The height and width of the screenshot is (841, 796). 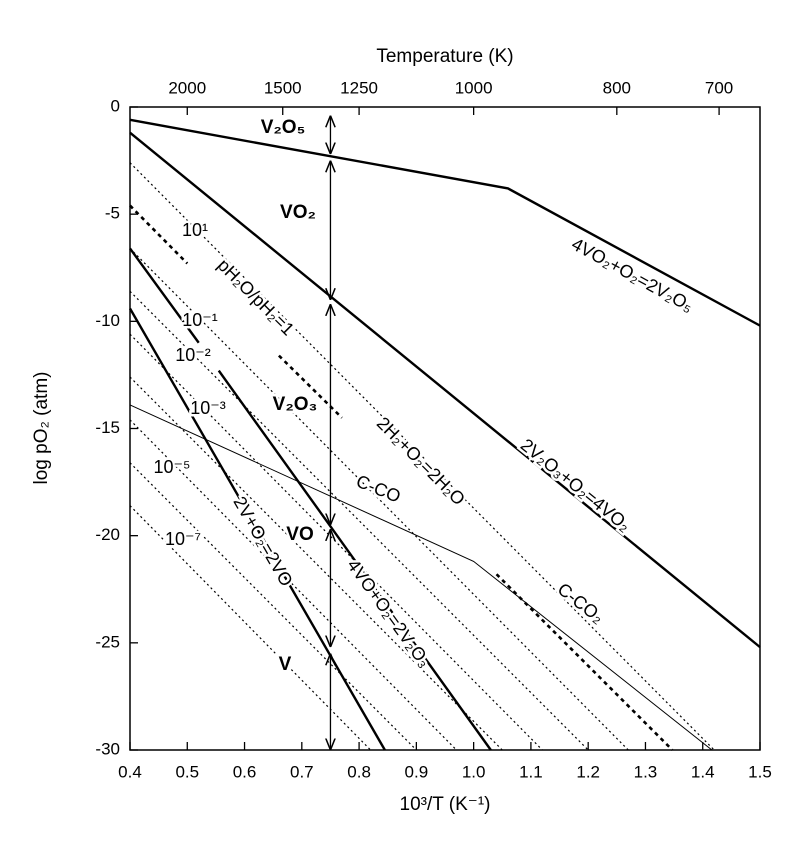 I want to click on x-tick-label: 0.4, so click(x=130, y=771).